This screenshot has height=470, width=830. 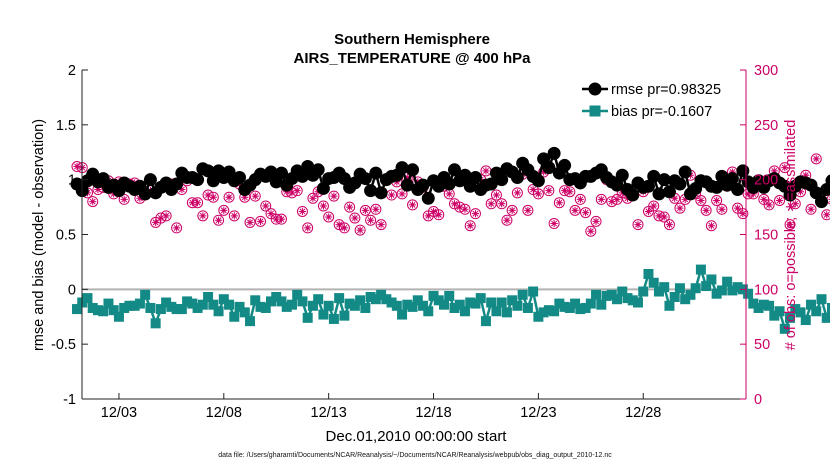 What do you see at coordinates (766, 236) in the screenshot?
I see `y2-tick-label: 150` at bounding box center [766, 236].